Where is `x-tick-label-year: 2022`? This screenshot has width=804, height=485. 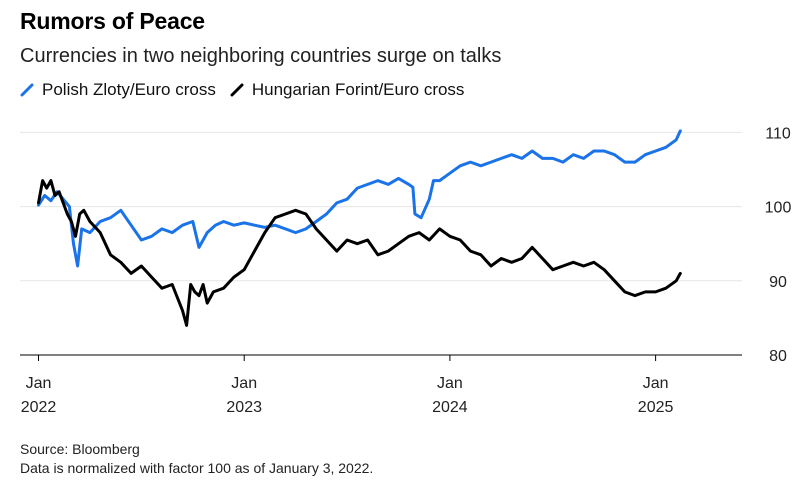 x-tick-label-year: 2022 is located at coordinates (39, 407).